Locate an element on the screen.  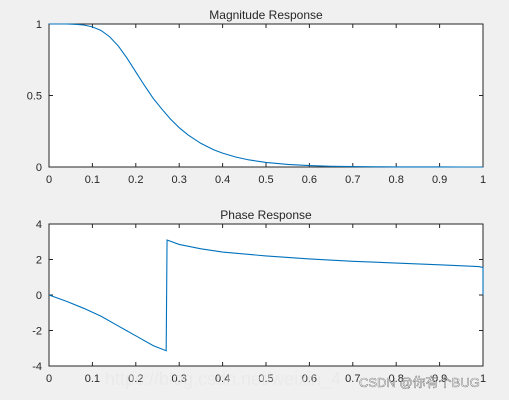
watermark-url: https://blog.csdn.net/weixin_4 is located at coordinates (223, 379).